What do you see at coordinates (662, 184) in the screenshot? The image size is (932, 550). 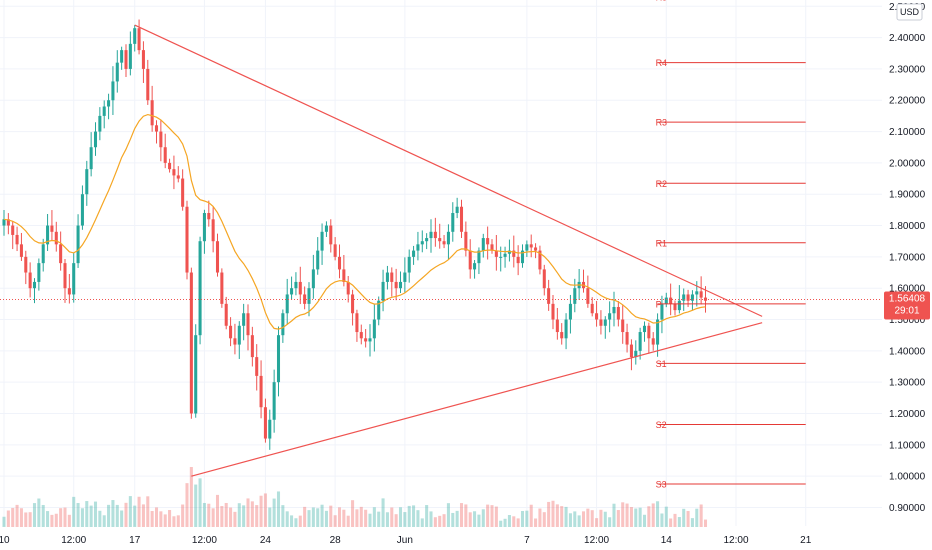 I see `pivot-label: R2` at bounding box center [662, 184].